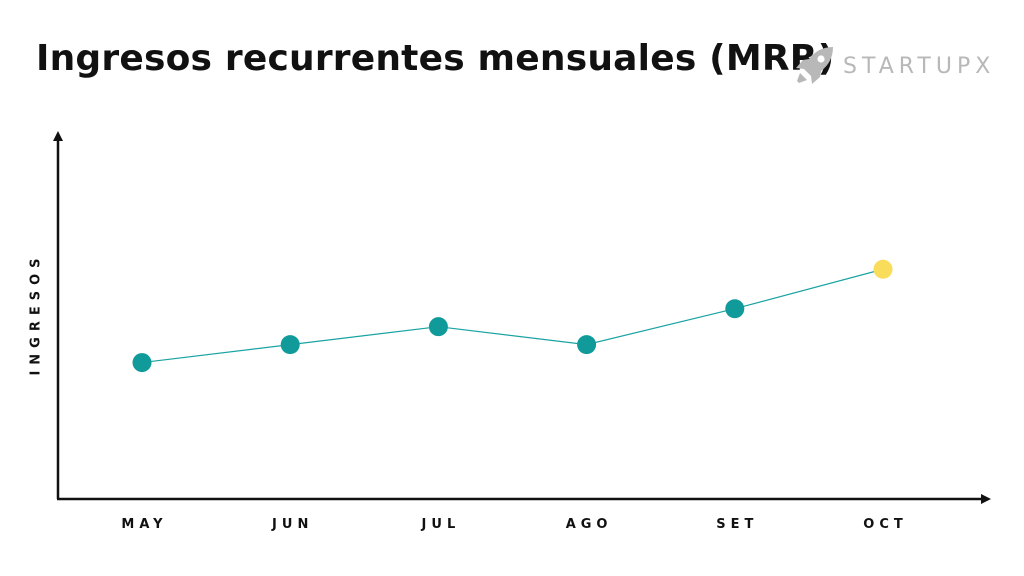 The height and width of the screenshot is (576, 1024). I want to click on brand-name: STARTUPX, so click(919, 66).